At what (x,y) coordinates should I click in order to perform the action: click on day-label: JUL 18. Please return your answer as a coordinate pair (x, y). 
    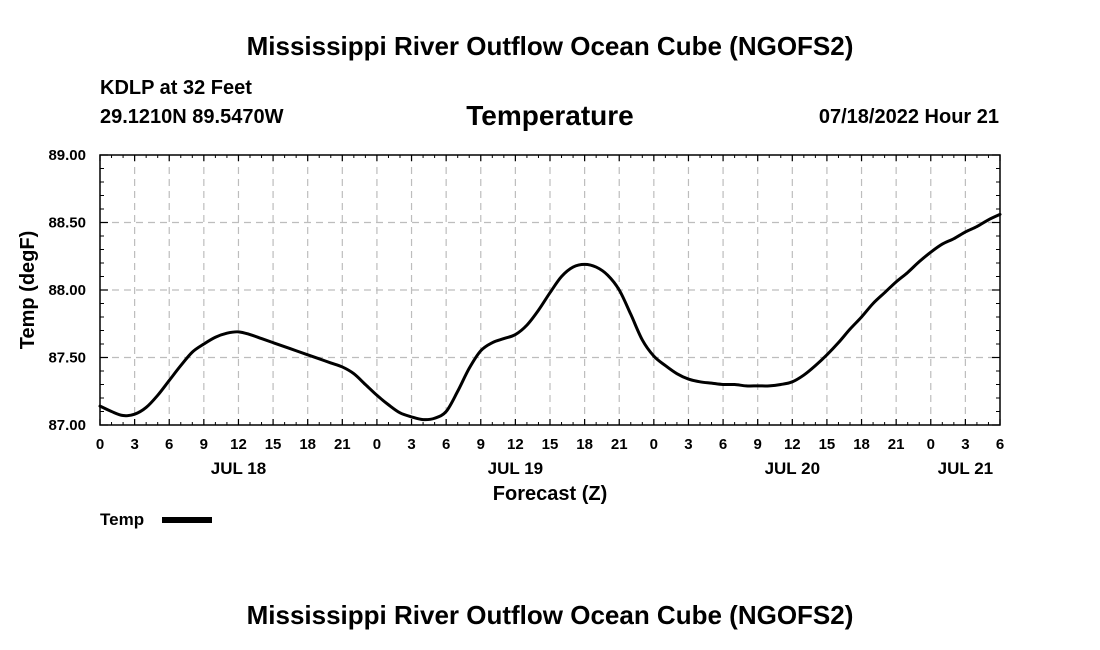
    Looking at the image, I should click on (238, 468).